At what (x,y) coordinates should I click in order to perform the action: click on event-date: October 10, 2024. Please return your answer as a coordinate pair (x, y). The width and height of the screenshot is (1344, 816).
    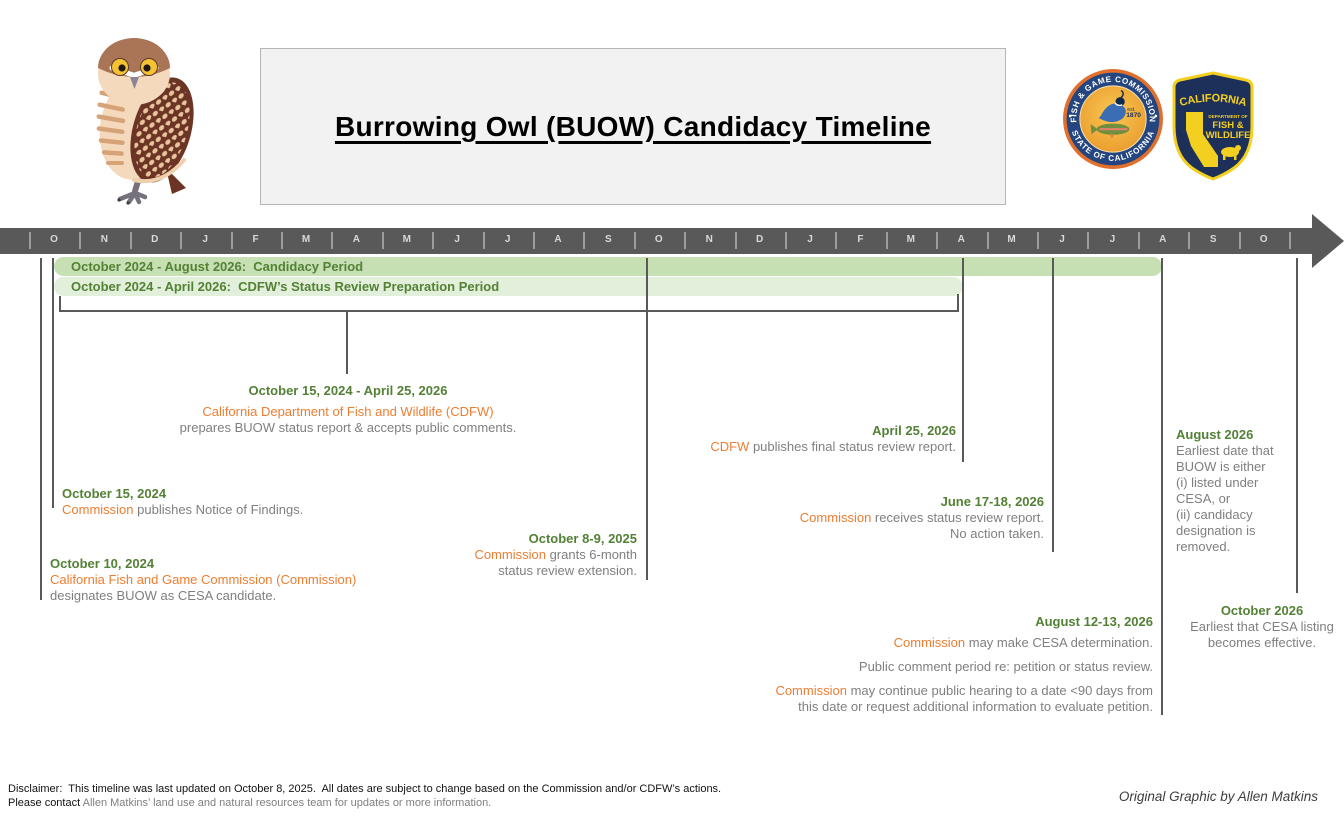
    Looking at the image, I should click on (102, 563).